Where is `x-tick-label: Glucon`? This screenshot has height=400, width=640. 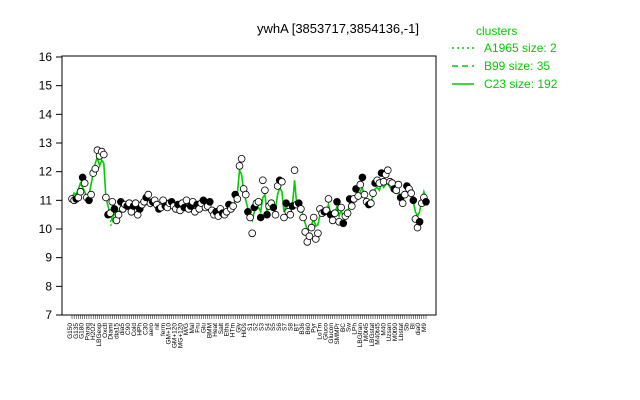
x-tick-label: Glucon is located at coordinates (331, 333).